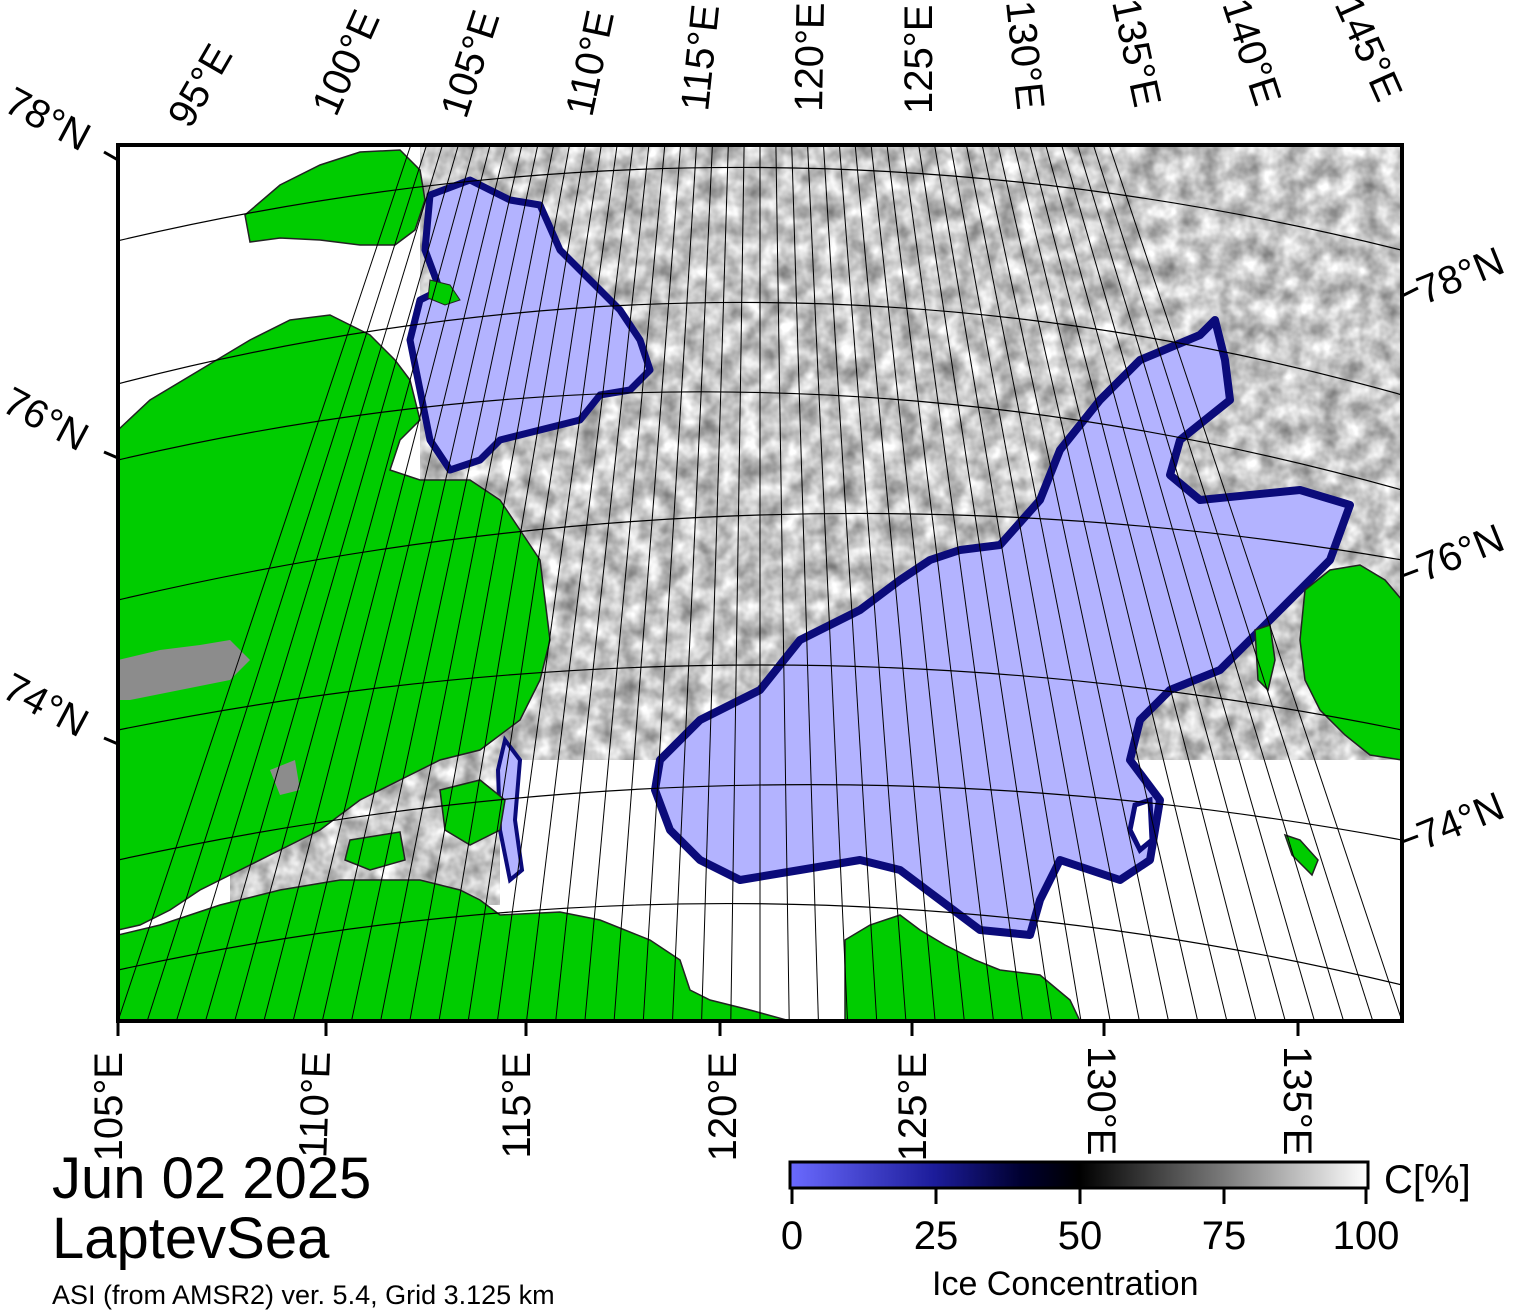 The width and height of the screenshot is (1525, 1314). What do you see at coordinates (303, 1295) in the screenshot?
I see `data-source-credit: ASI (from AMSR2) ver. 5.4, Grid 3.125 km` at bounding box center [303, 1295].